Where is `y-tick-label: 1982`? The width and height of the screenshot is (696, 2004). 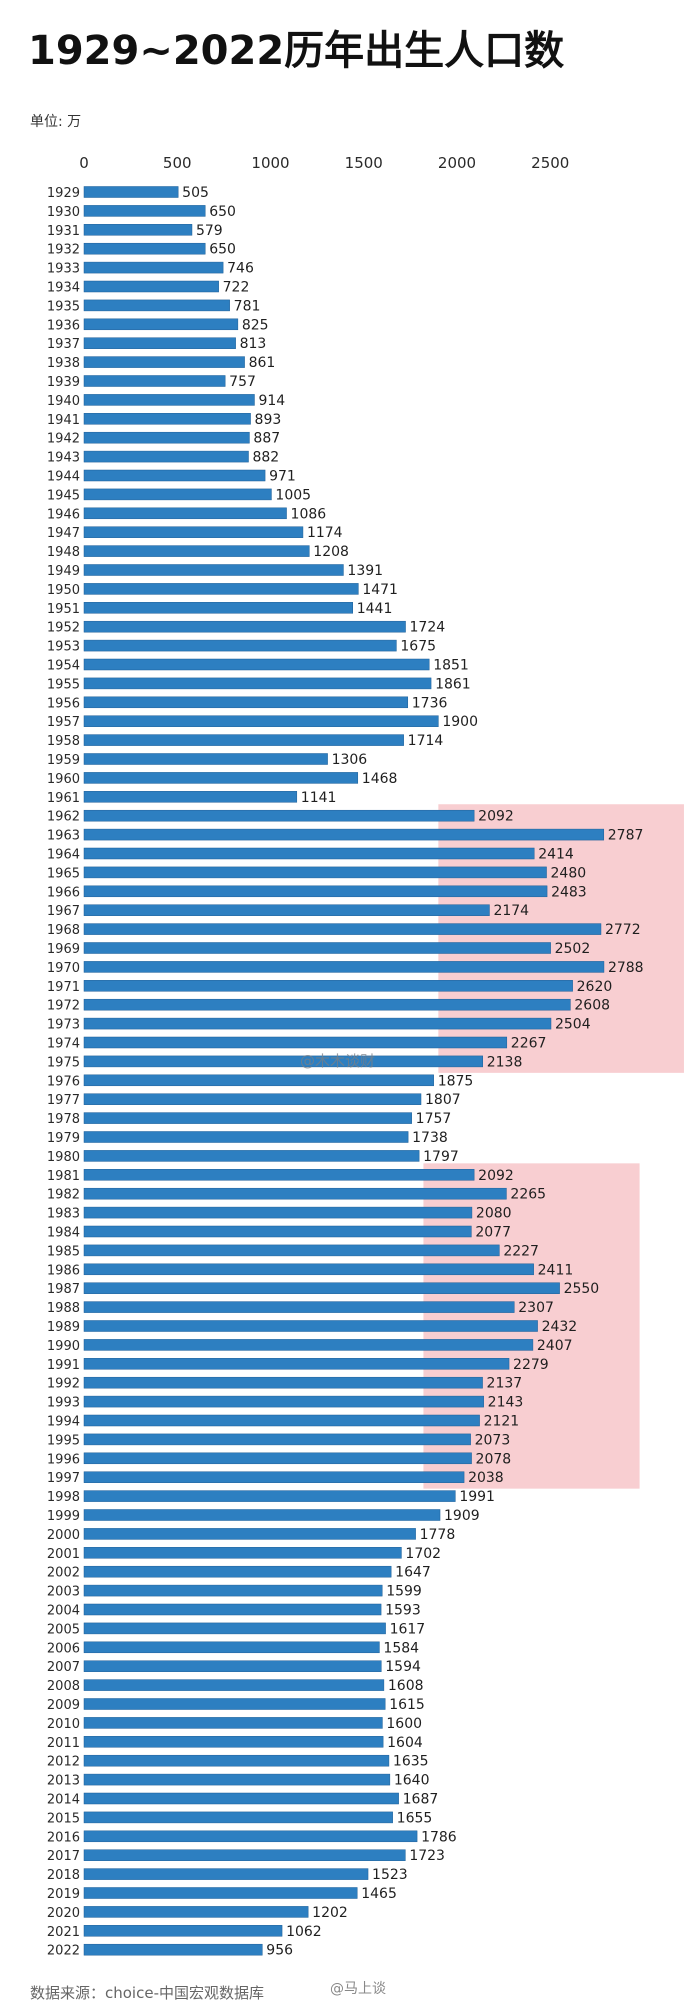 y-tick-label: 1982 is located at coordinates (63, 1195).